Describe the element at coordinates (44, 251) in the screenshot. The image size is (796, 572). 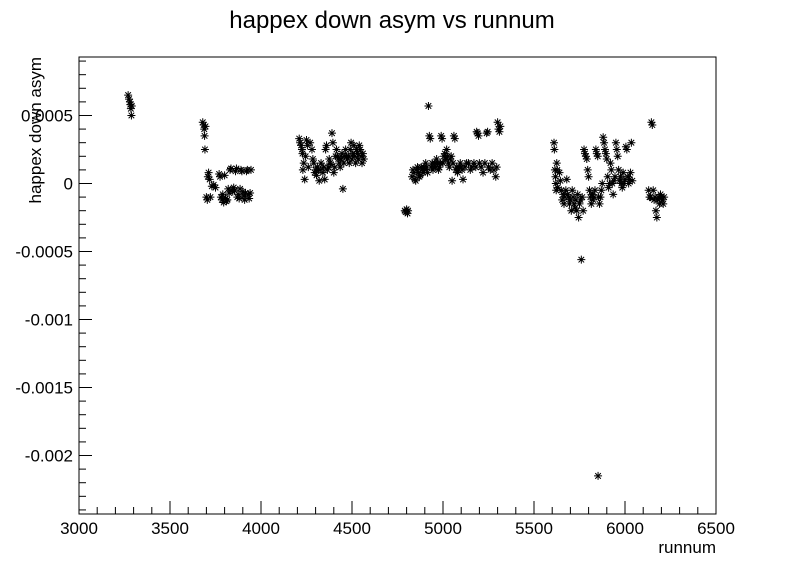
I see `y-tick-label: -0.0005` at that location.